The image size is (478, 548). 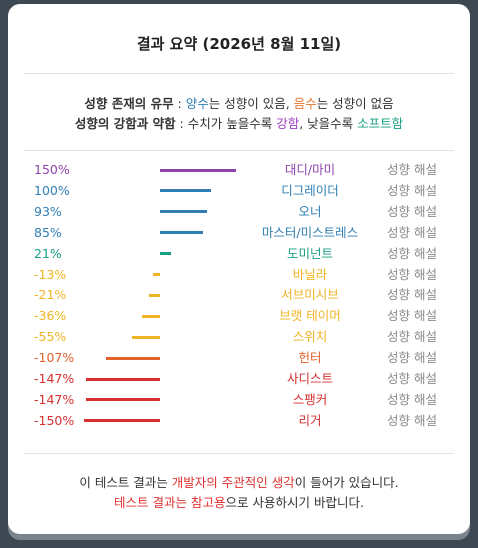 I want to click on category-label: 스위치, so click(x=310, y=337).